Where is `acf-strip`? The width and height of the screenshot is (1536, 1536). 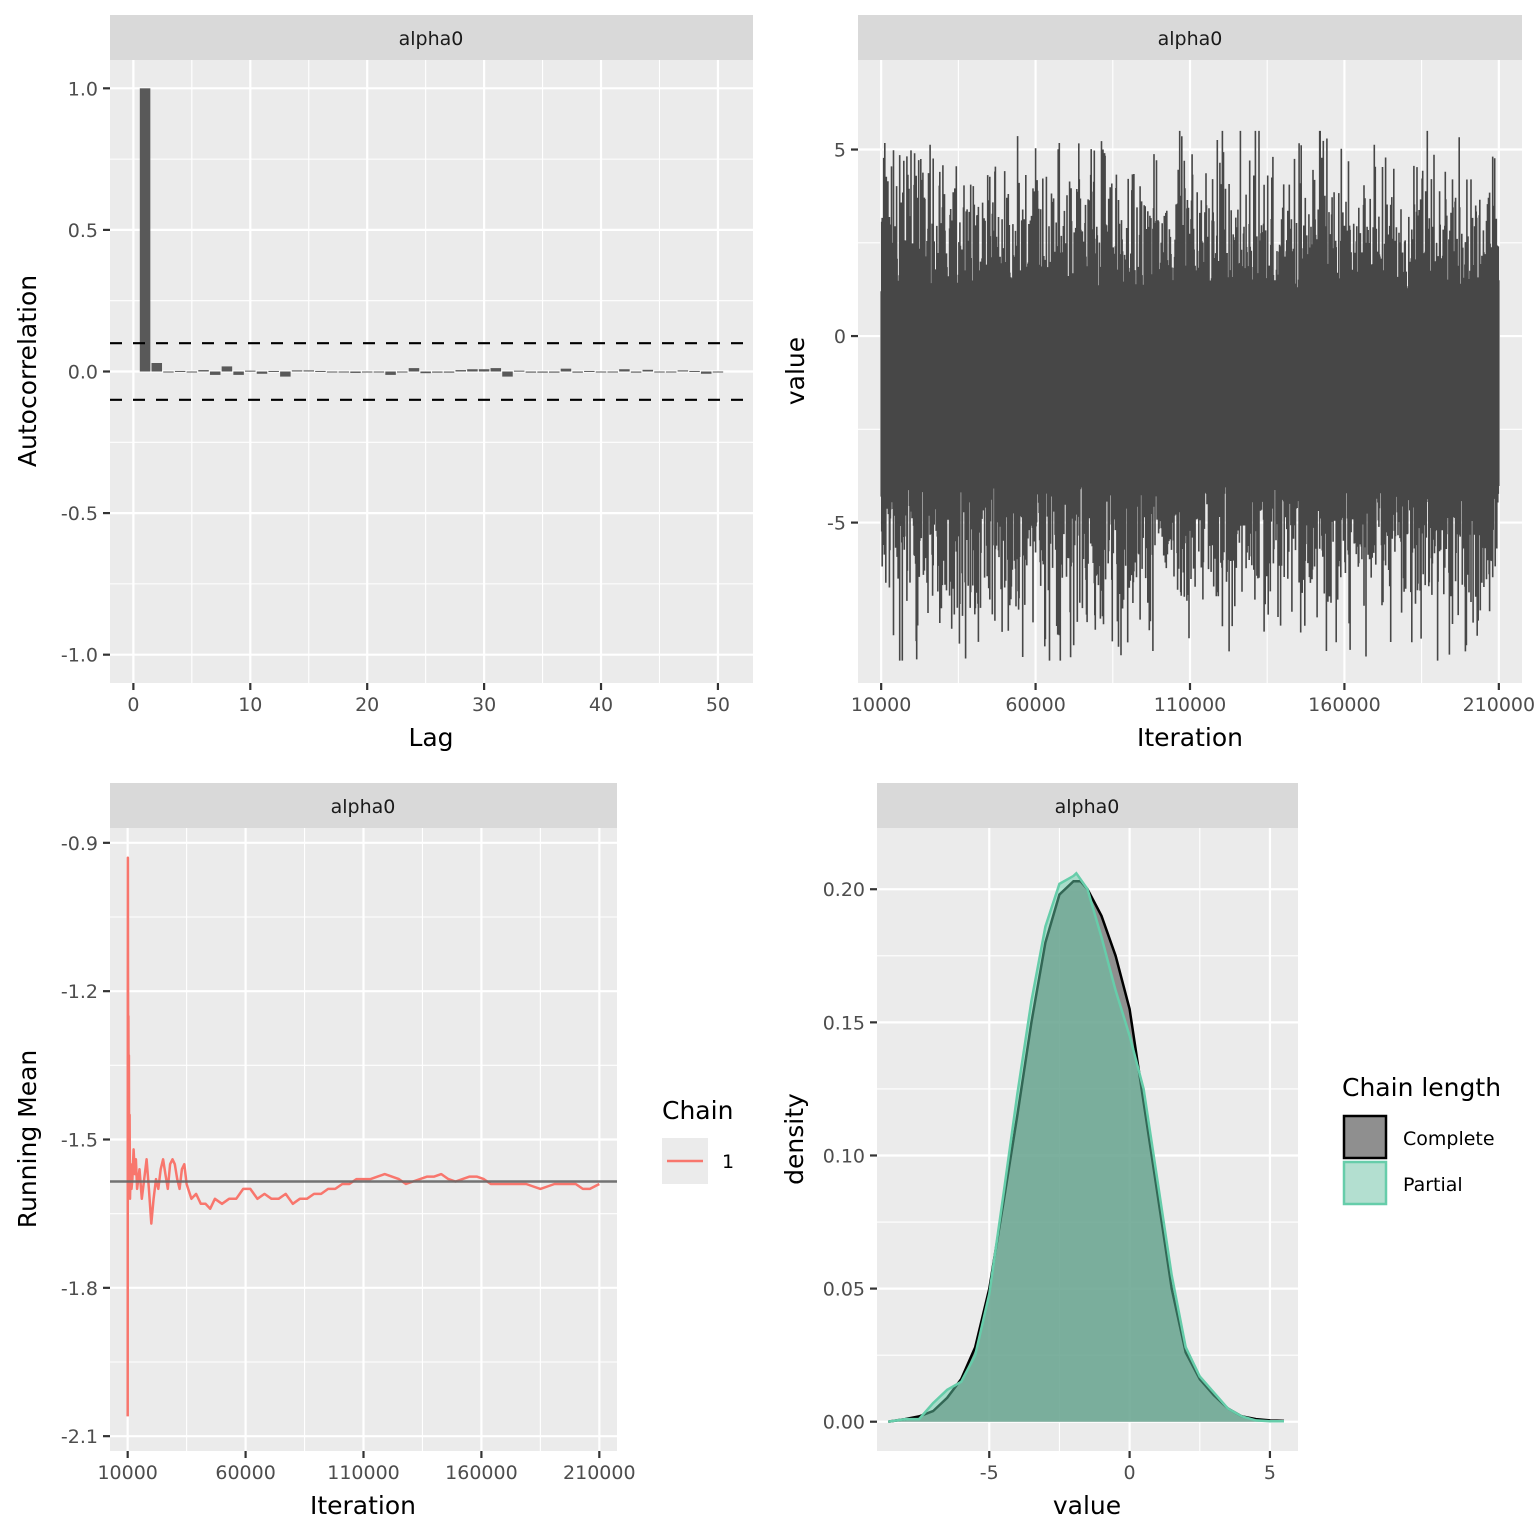 acf-strip is located at coordinates (431, 37).